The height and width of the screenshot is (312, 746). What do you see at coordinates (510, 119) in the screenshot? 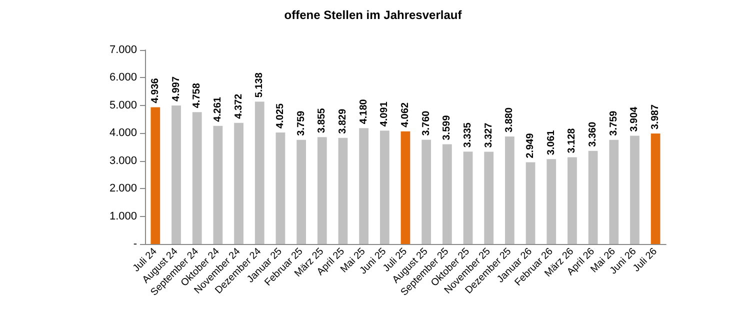
I see `data-label: 3.880` at bounding box center [510, 119].